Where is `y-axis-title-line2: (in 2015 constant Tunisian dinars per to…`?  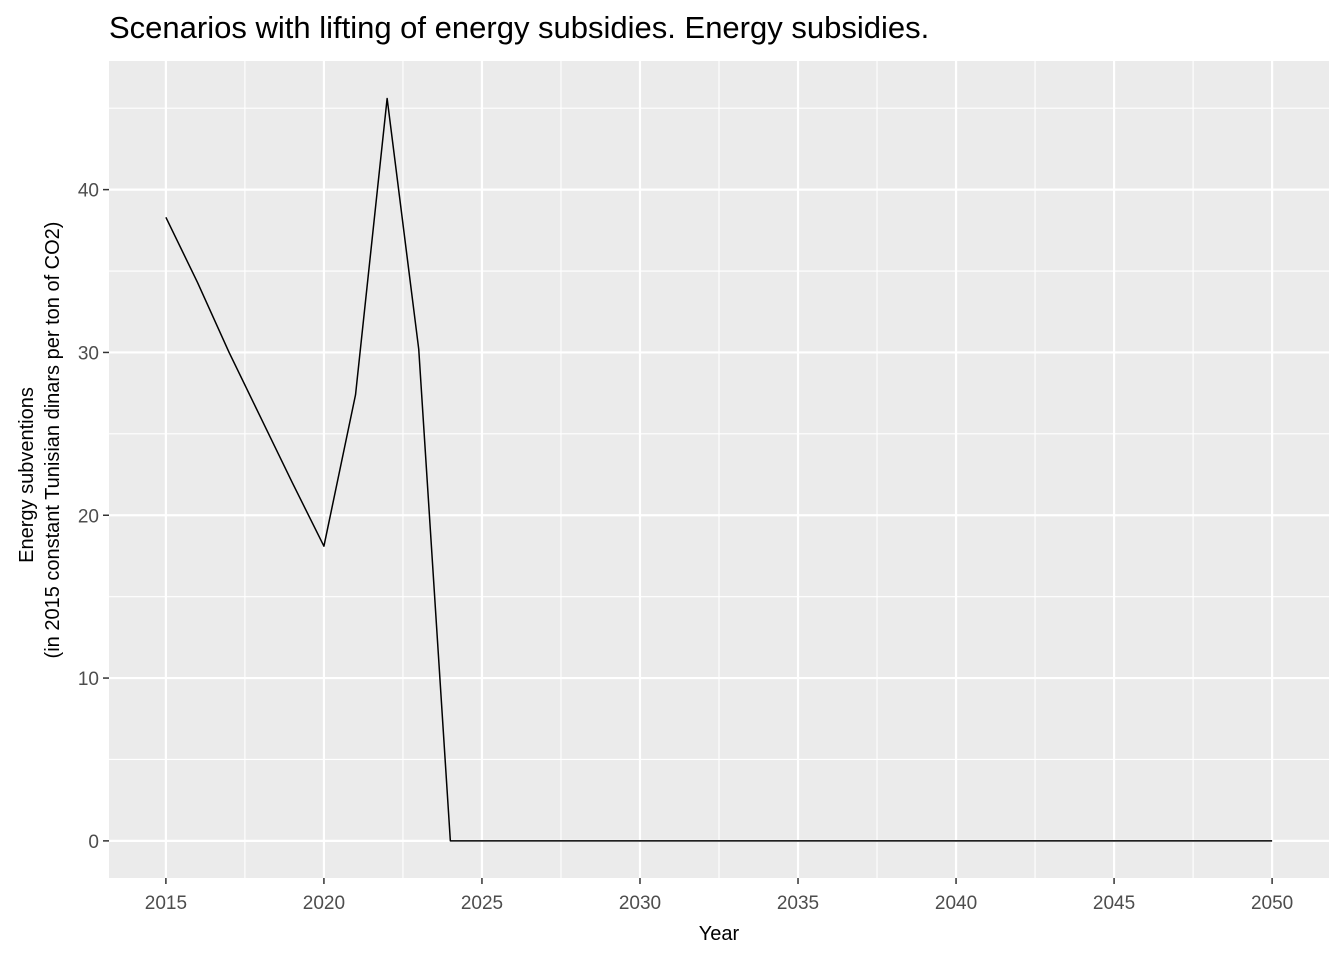
y-axis-title-line2: (in 2015 constant Tunisian dinars per to… is located at coordinates (53, 440).